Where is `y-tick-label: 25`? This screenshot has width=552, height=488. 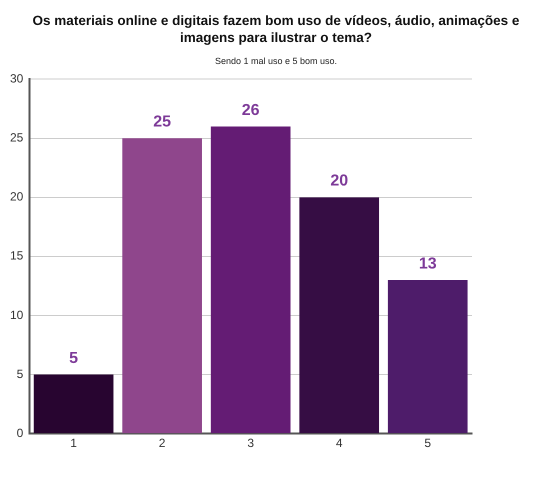
y-tick-label: 25 is located at coordinates (17, 137).